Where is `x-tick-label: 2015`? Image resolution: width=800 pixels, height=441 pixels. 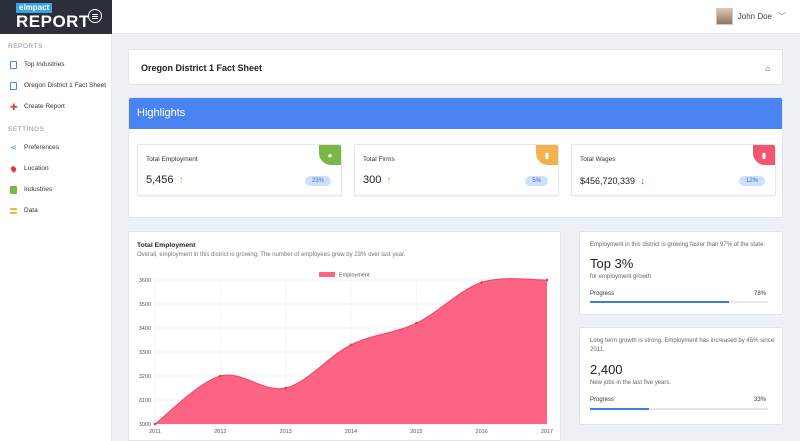
x-tick-label: 2015 is located at coordinates (416, 432).